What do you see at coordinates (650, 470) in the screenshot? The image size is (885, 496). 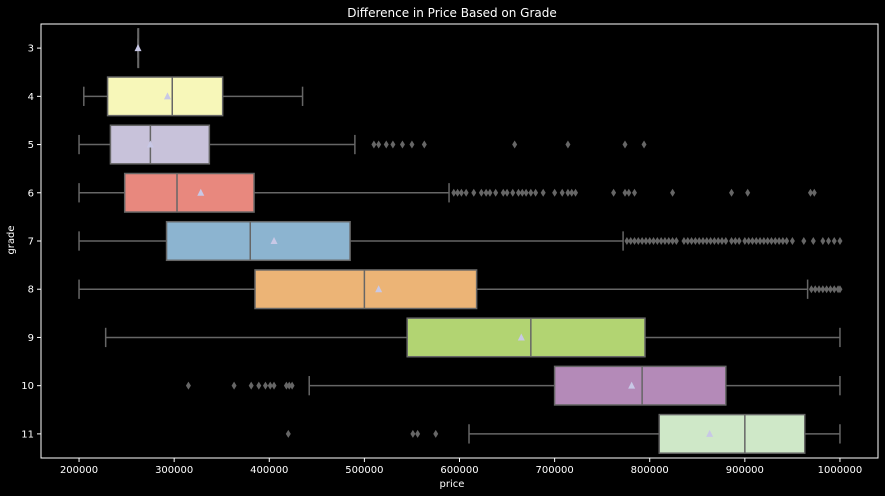 I see `x-tick-label: 800000` at bounding box center [650, 470].